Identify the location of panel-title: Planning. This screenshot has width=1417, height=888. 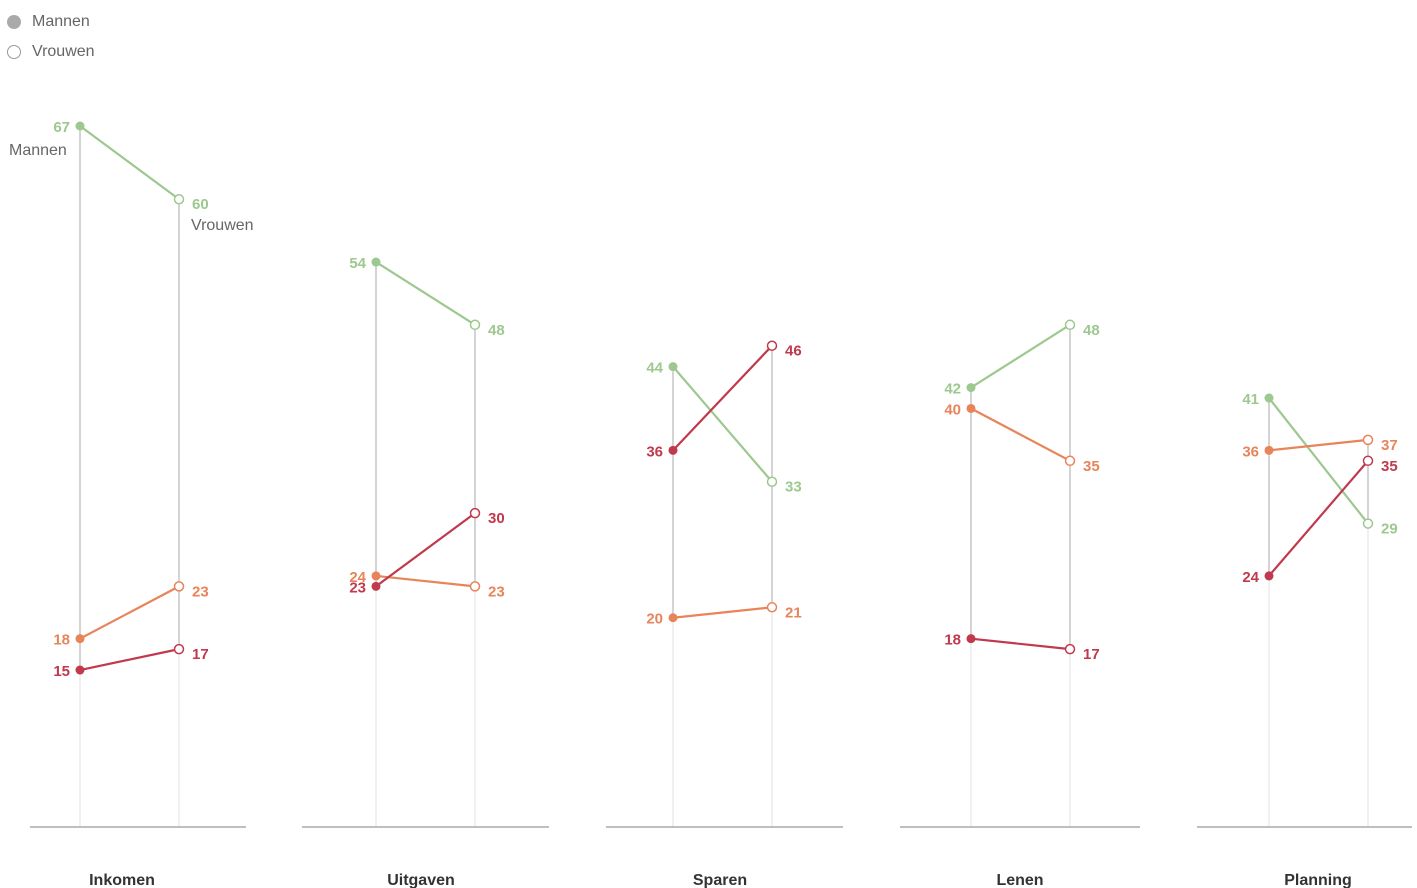
(1318, 880).